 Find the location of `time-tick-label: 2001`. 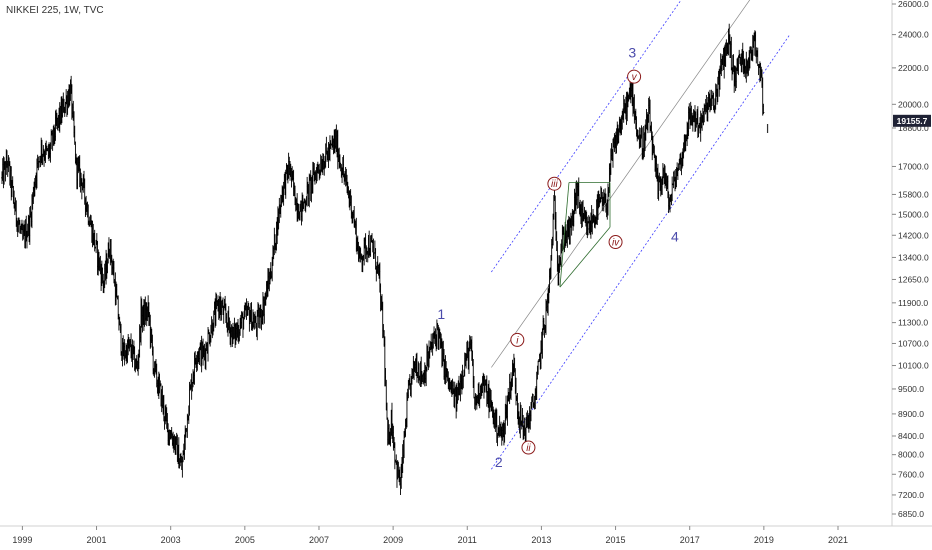

time-tick-label: 2001 is located at coordinates (97, 540).